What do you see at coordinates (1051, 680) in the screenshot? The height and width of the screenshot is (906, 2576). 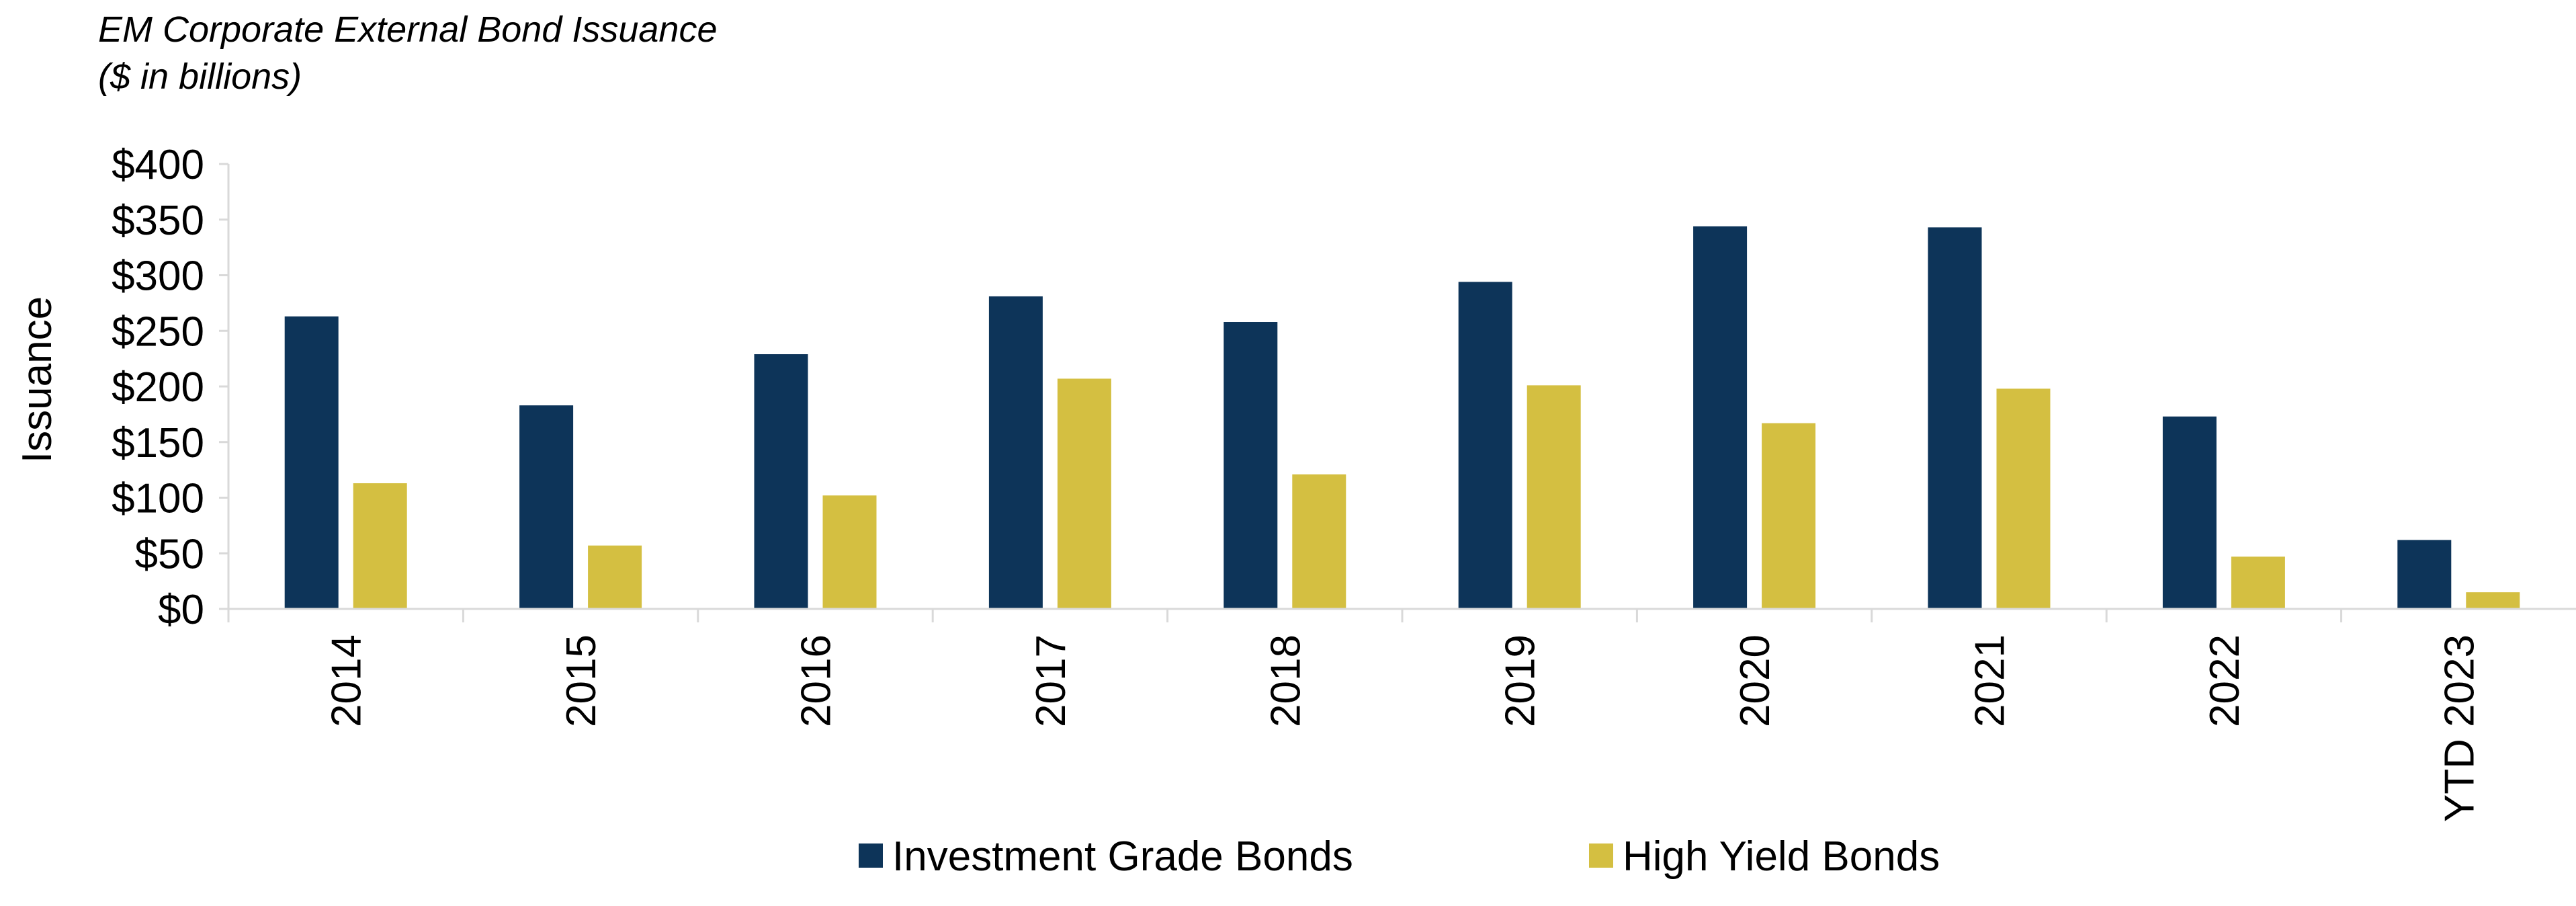 I see `x-tick-label: 2017` at bounding box center [1051, 680].